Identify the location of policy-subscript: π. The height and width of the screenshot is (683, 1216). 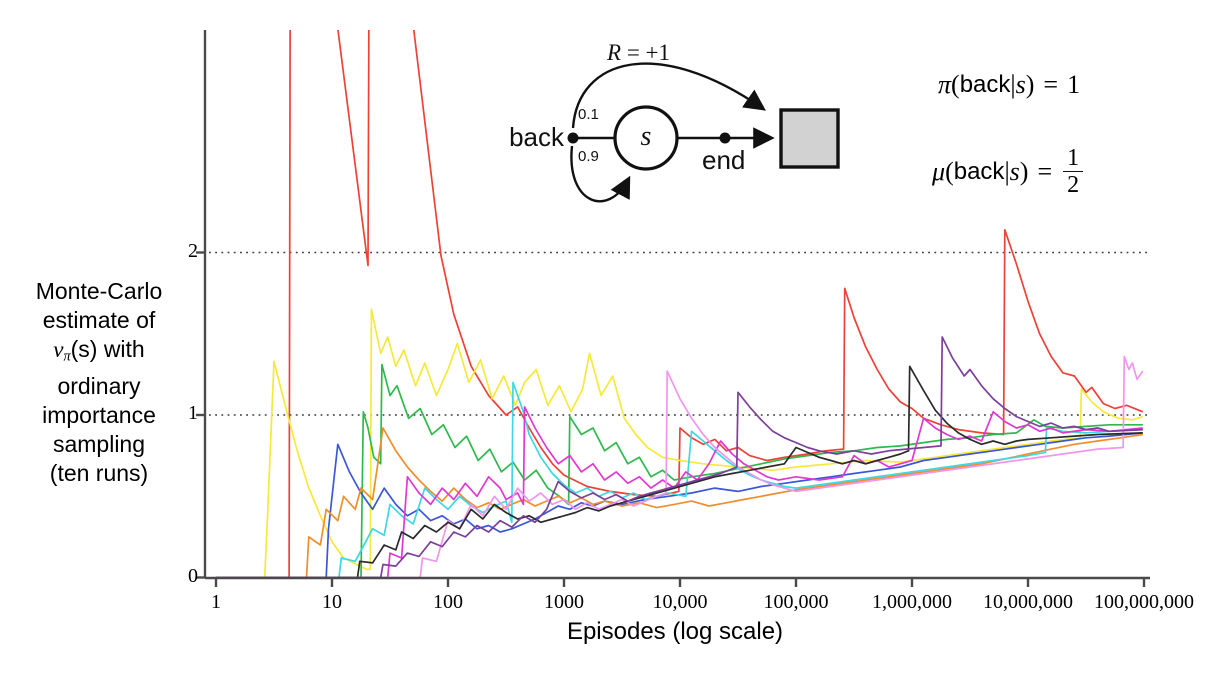
(67, 356).